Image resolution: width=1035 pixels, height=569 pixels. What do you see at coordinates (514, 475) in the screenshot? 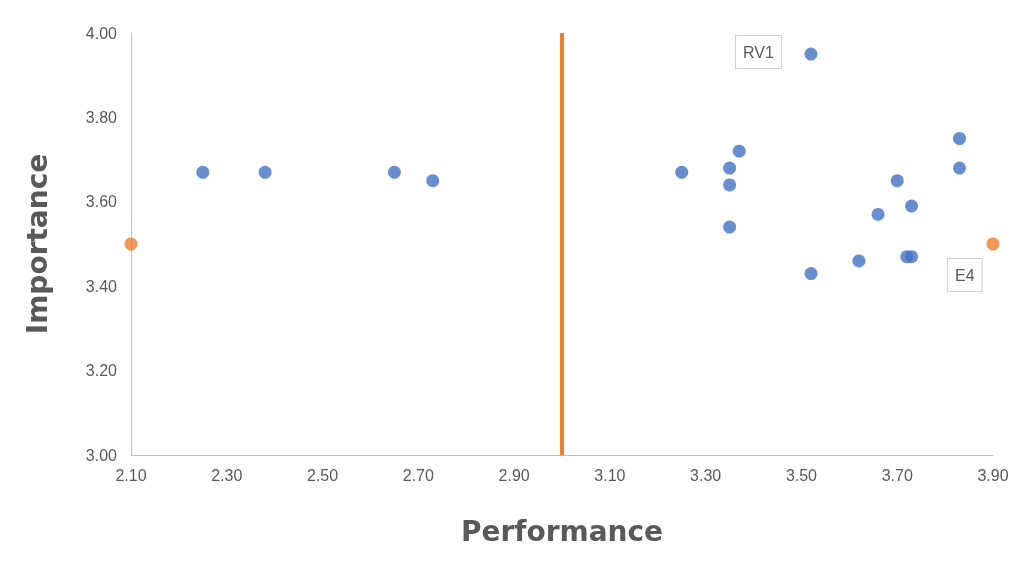
I see `x-tick-label: 2.90` at bounding box center [514, 475].